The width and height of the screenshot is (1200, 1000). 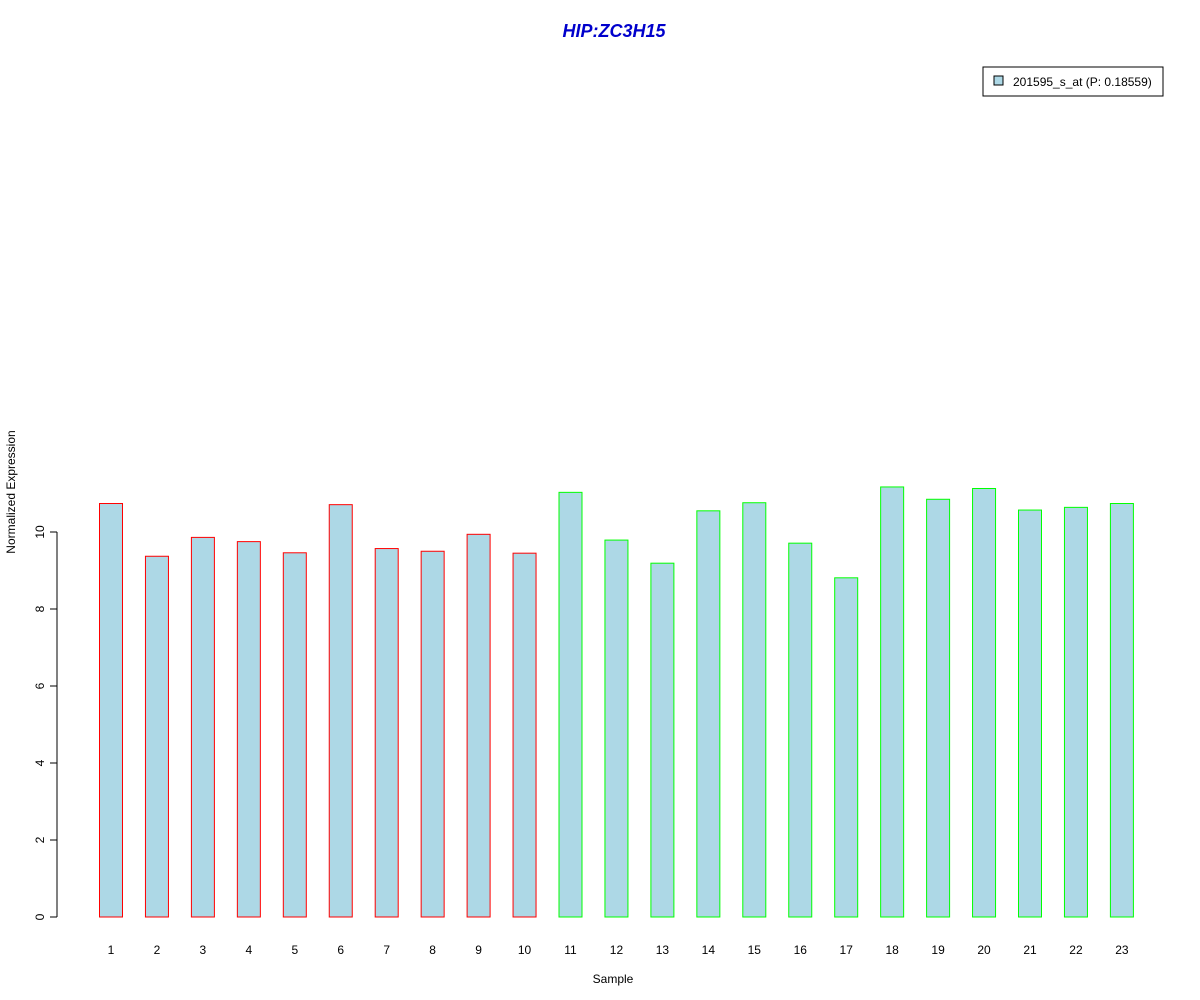 What do you see at coordinates (525, 950) in the screenshot?
I see `x-tick-label: 10` at bounding box center [525, 950].